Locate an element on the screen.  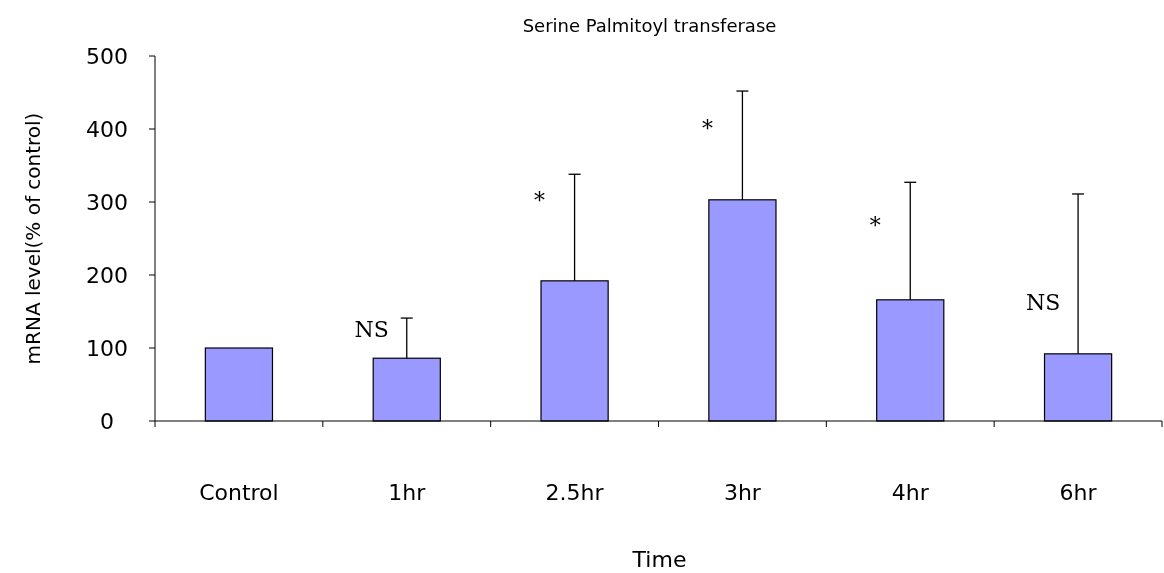
x-axis-title: Time is located at coordinates (659, 559).